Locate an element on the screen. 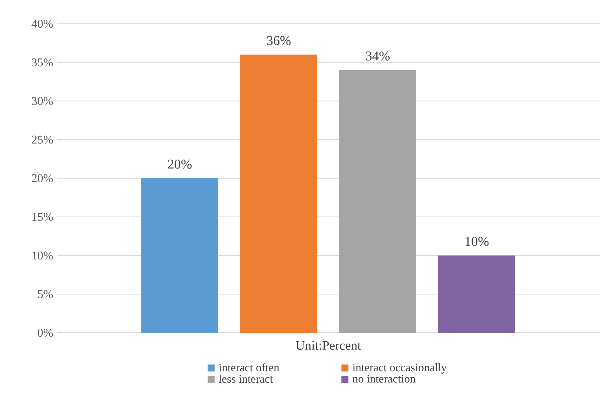  legend-label: no interaction is located at coordinates (384, 379).